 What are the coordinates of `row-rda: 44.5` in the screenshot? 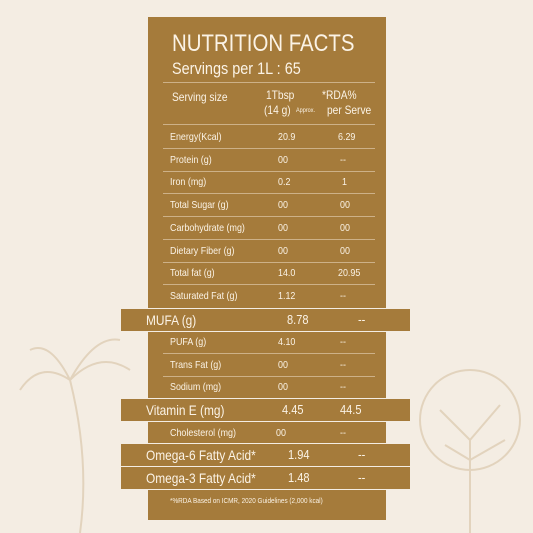 It's located at (351, 410).